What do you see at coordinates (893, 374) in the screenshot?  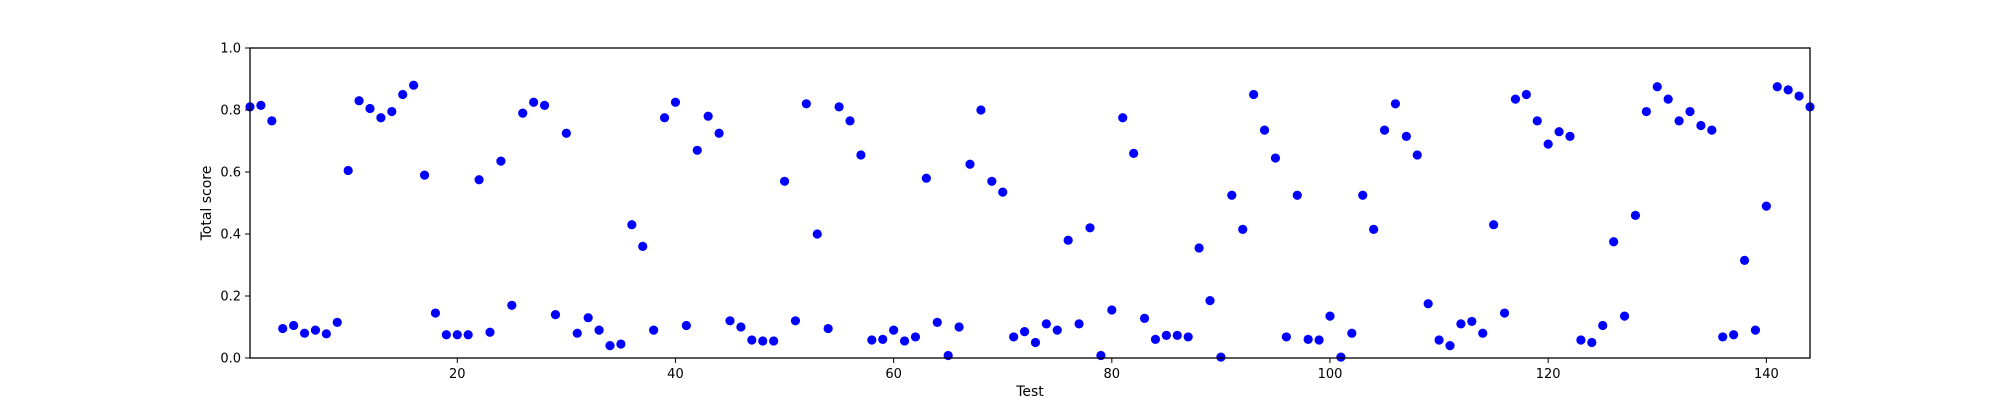 I see `x-tick-label: 60` at bounding box center [893, 374].